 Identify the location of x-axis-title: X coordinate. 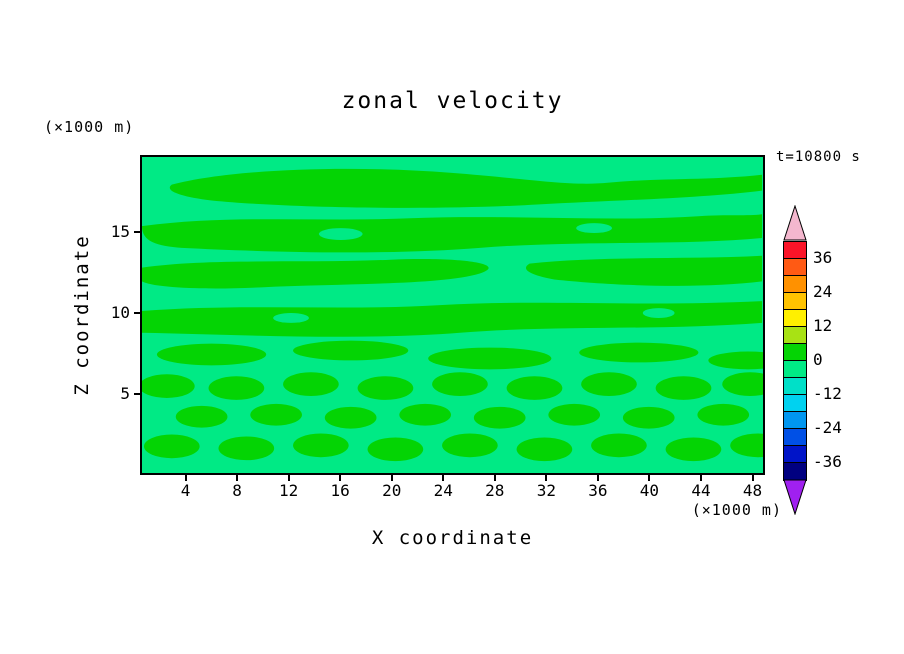
(452, 538).